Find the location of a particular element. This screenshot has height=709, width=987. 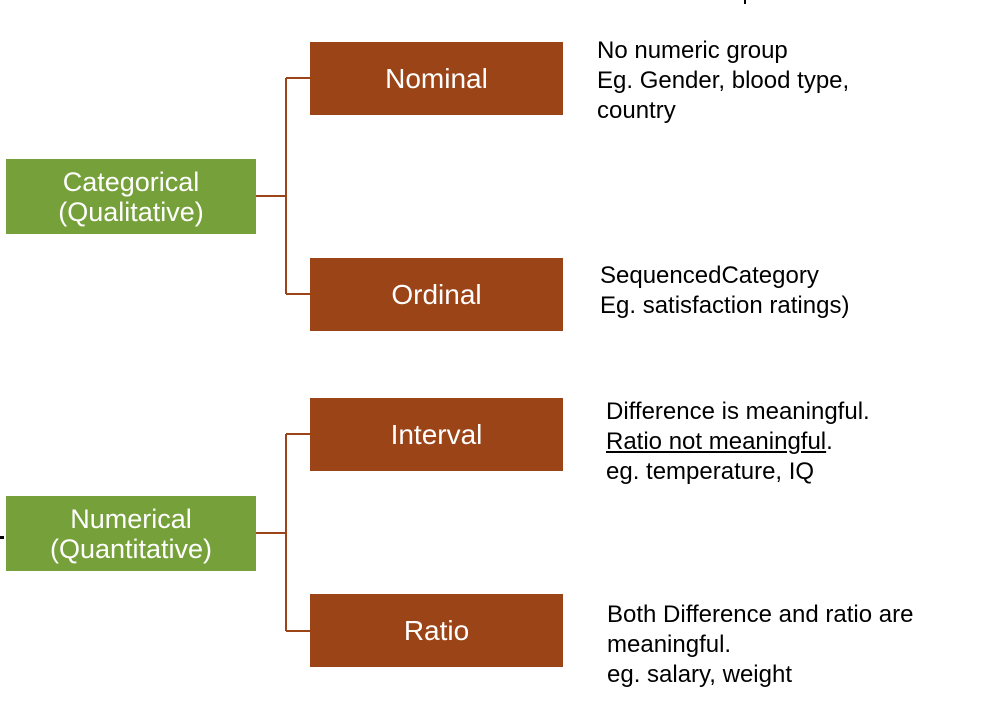

ratio-label: Ratio is located at coordinates (436, 630).